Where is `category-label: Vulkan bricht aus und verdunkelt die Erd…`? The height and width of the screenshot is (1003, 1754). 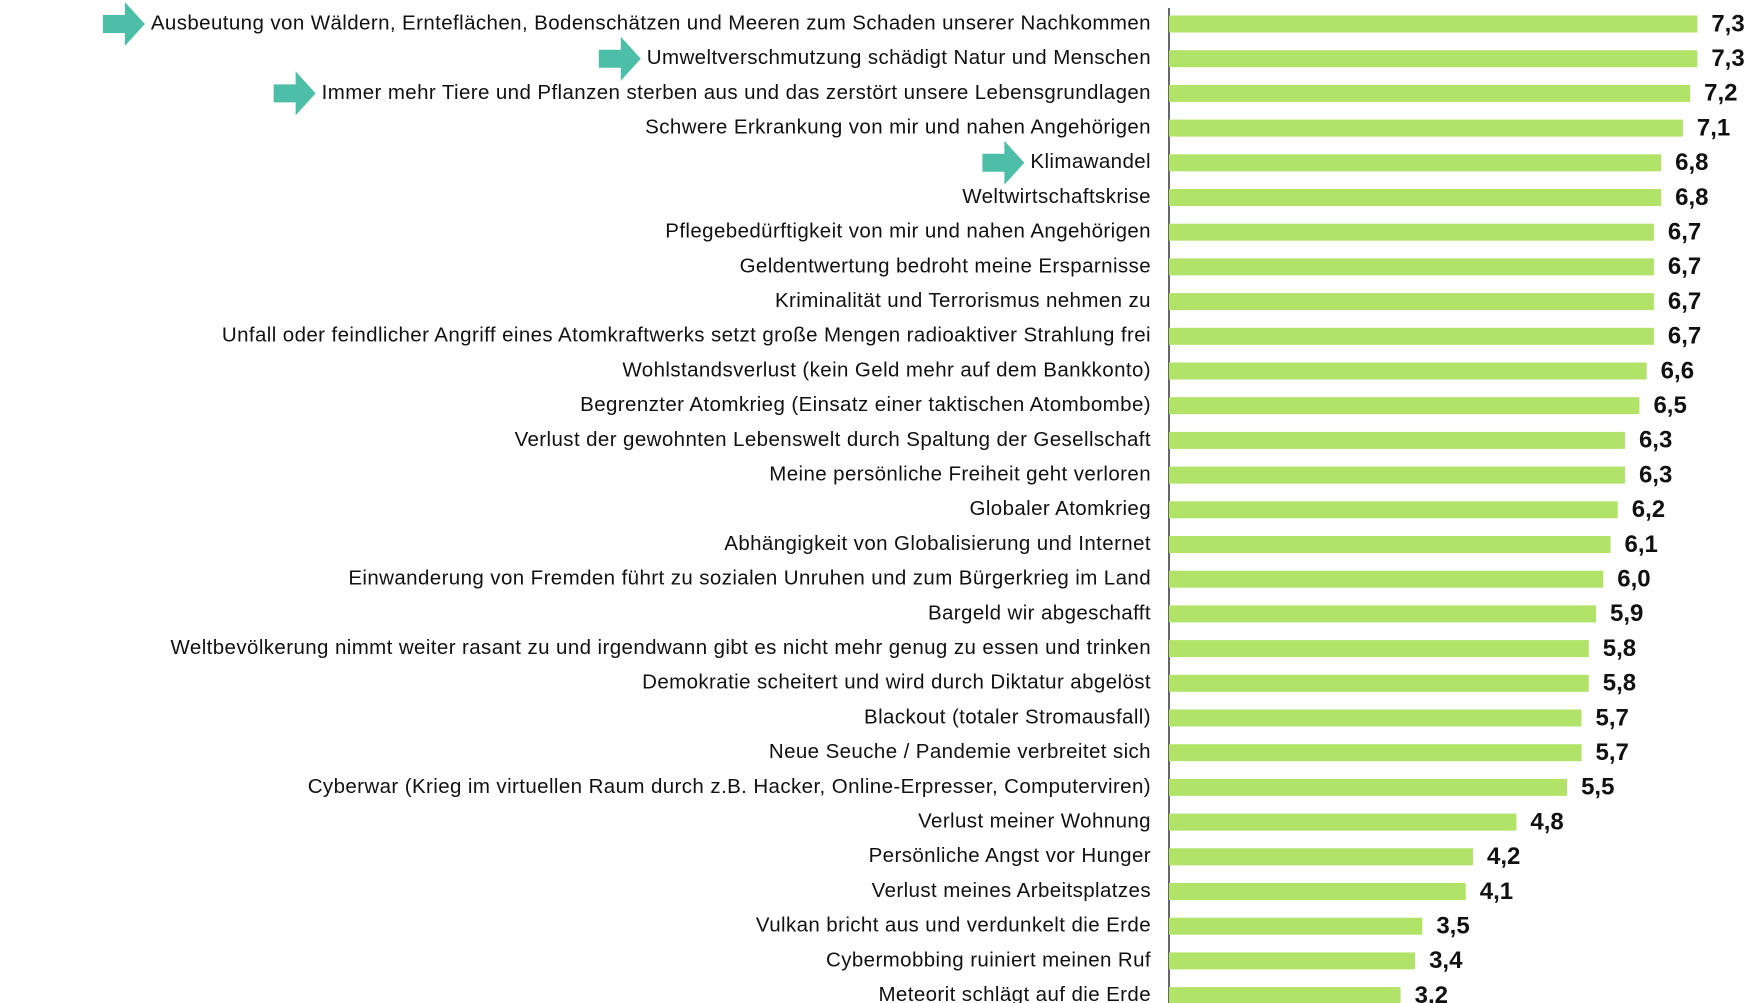
category-label: Vulkan bricht aus und verdunkelt die Erd… is located at coordinates (953, 925).